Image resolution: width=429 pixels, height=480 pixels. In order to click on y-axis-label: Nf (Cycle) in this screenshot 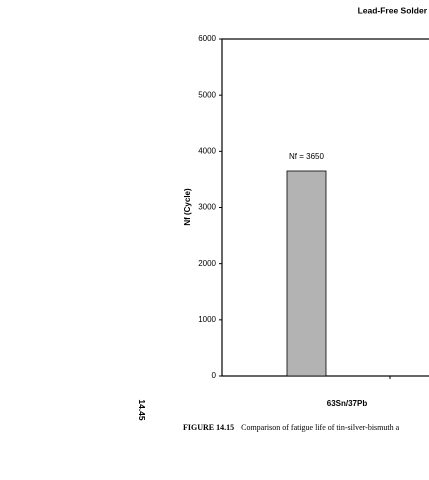, I will do `click(187, 207)`.